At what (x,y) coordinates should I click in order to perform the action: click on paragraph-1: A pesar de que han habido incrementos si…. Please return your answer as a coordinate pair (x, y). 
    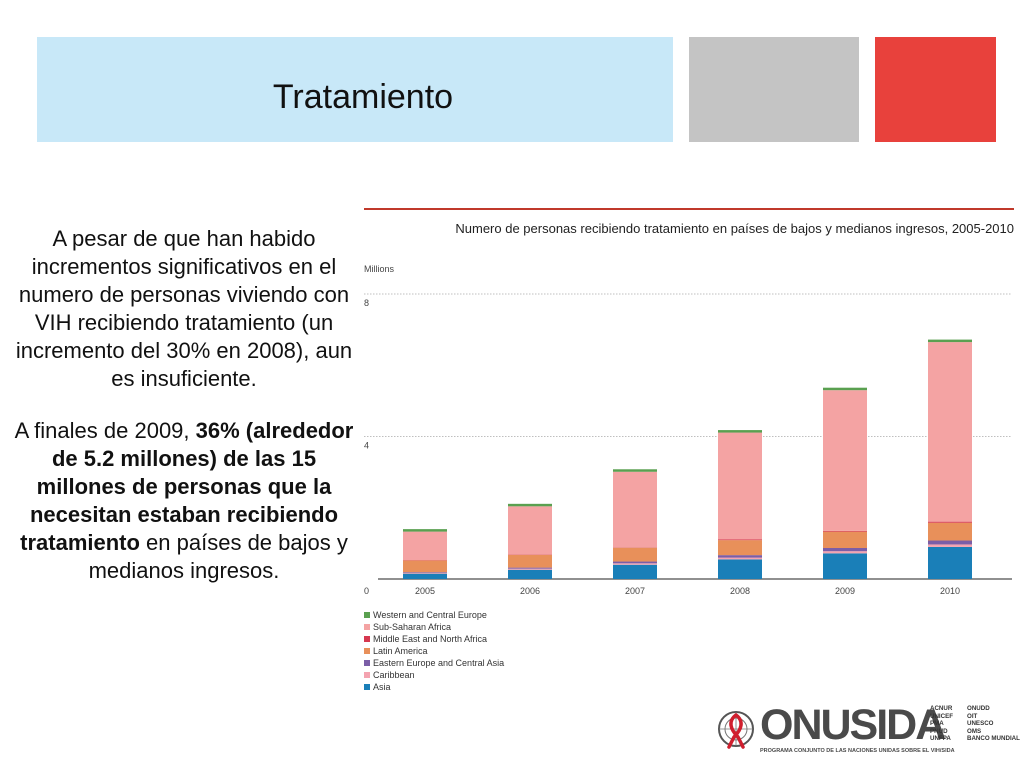
    Looking at the image, I should click on (184, 308).